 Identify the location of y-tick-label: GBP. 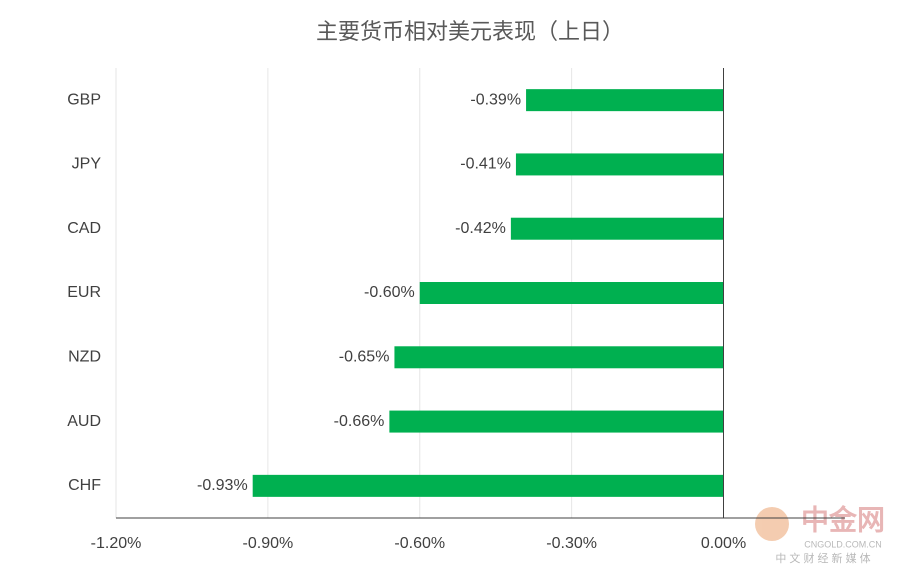
(84, 99).